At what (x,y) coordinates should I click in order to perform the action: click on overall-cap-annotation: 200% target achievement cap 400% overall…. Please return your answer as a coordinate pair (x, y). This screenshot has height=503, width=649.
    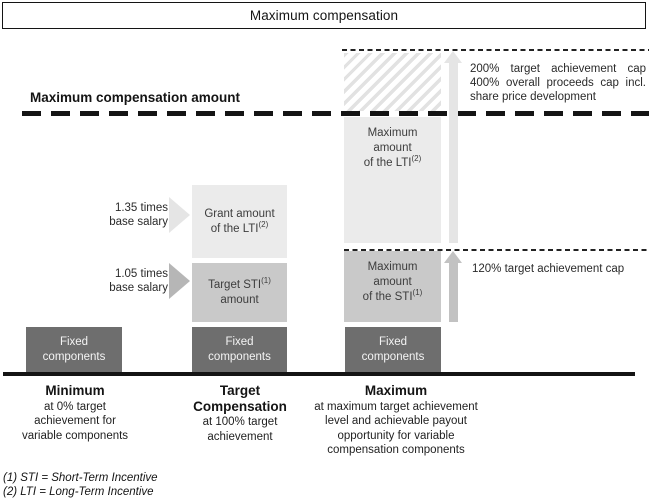
    Looking at the image, I should click on (558, 83).